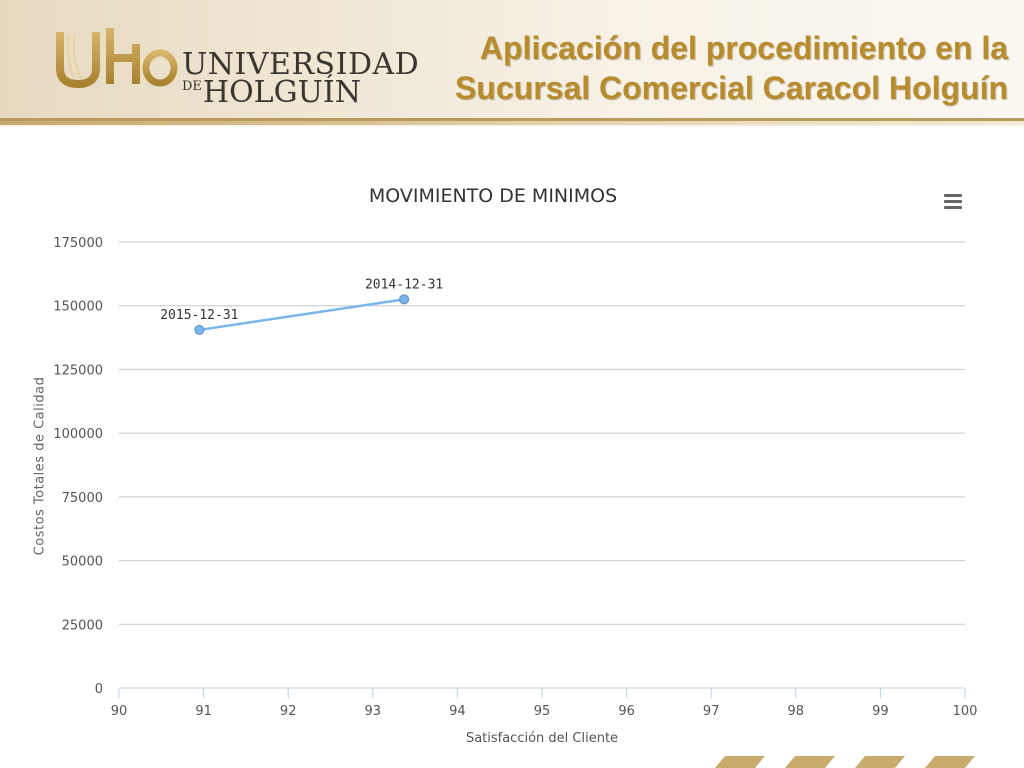  What do you see at coordinates (457, 711) in the screenshot?
I see `x-tick-label: 94` at bounding box center [457, 711].